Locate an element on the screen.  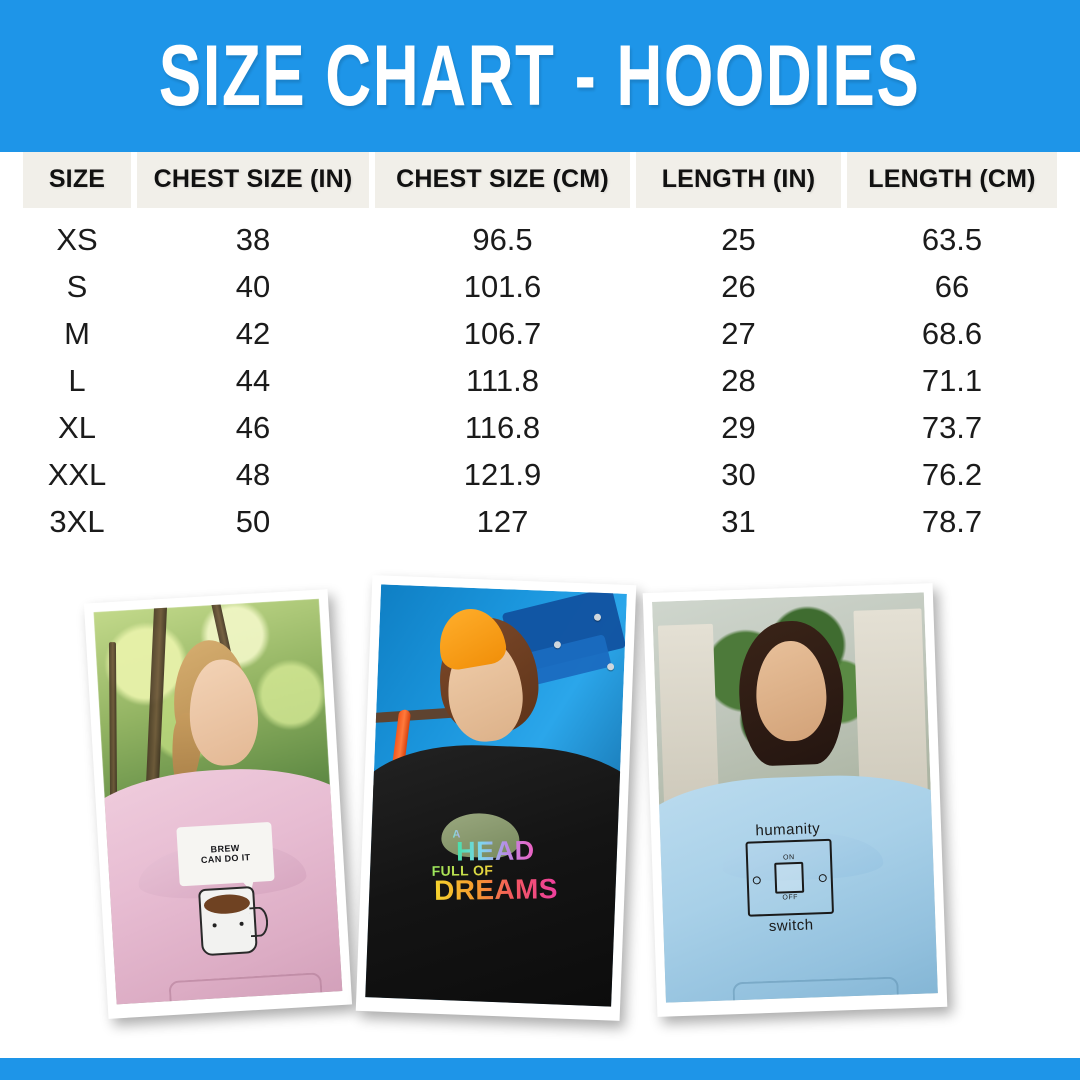
product-photo-blue-hoodie: humanity ON OFF switch is located at coordinates (795, 800).